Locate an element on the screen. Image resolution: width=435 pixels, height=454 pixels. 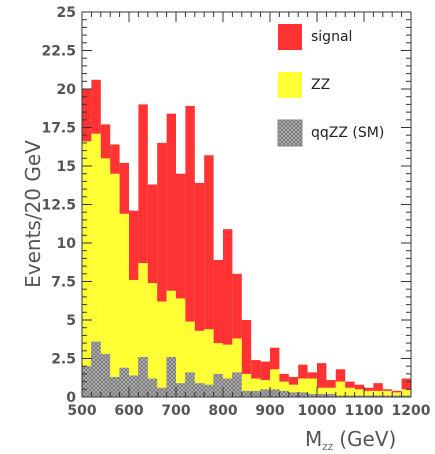
x-axis-title: MZZ (GeV) is located at coordinates (350, 439).